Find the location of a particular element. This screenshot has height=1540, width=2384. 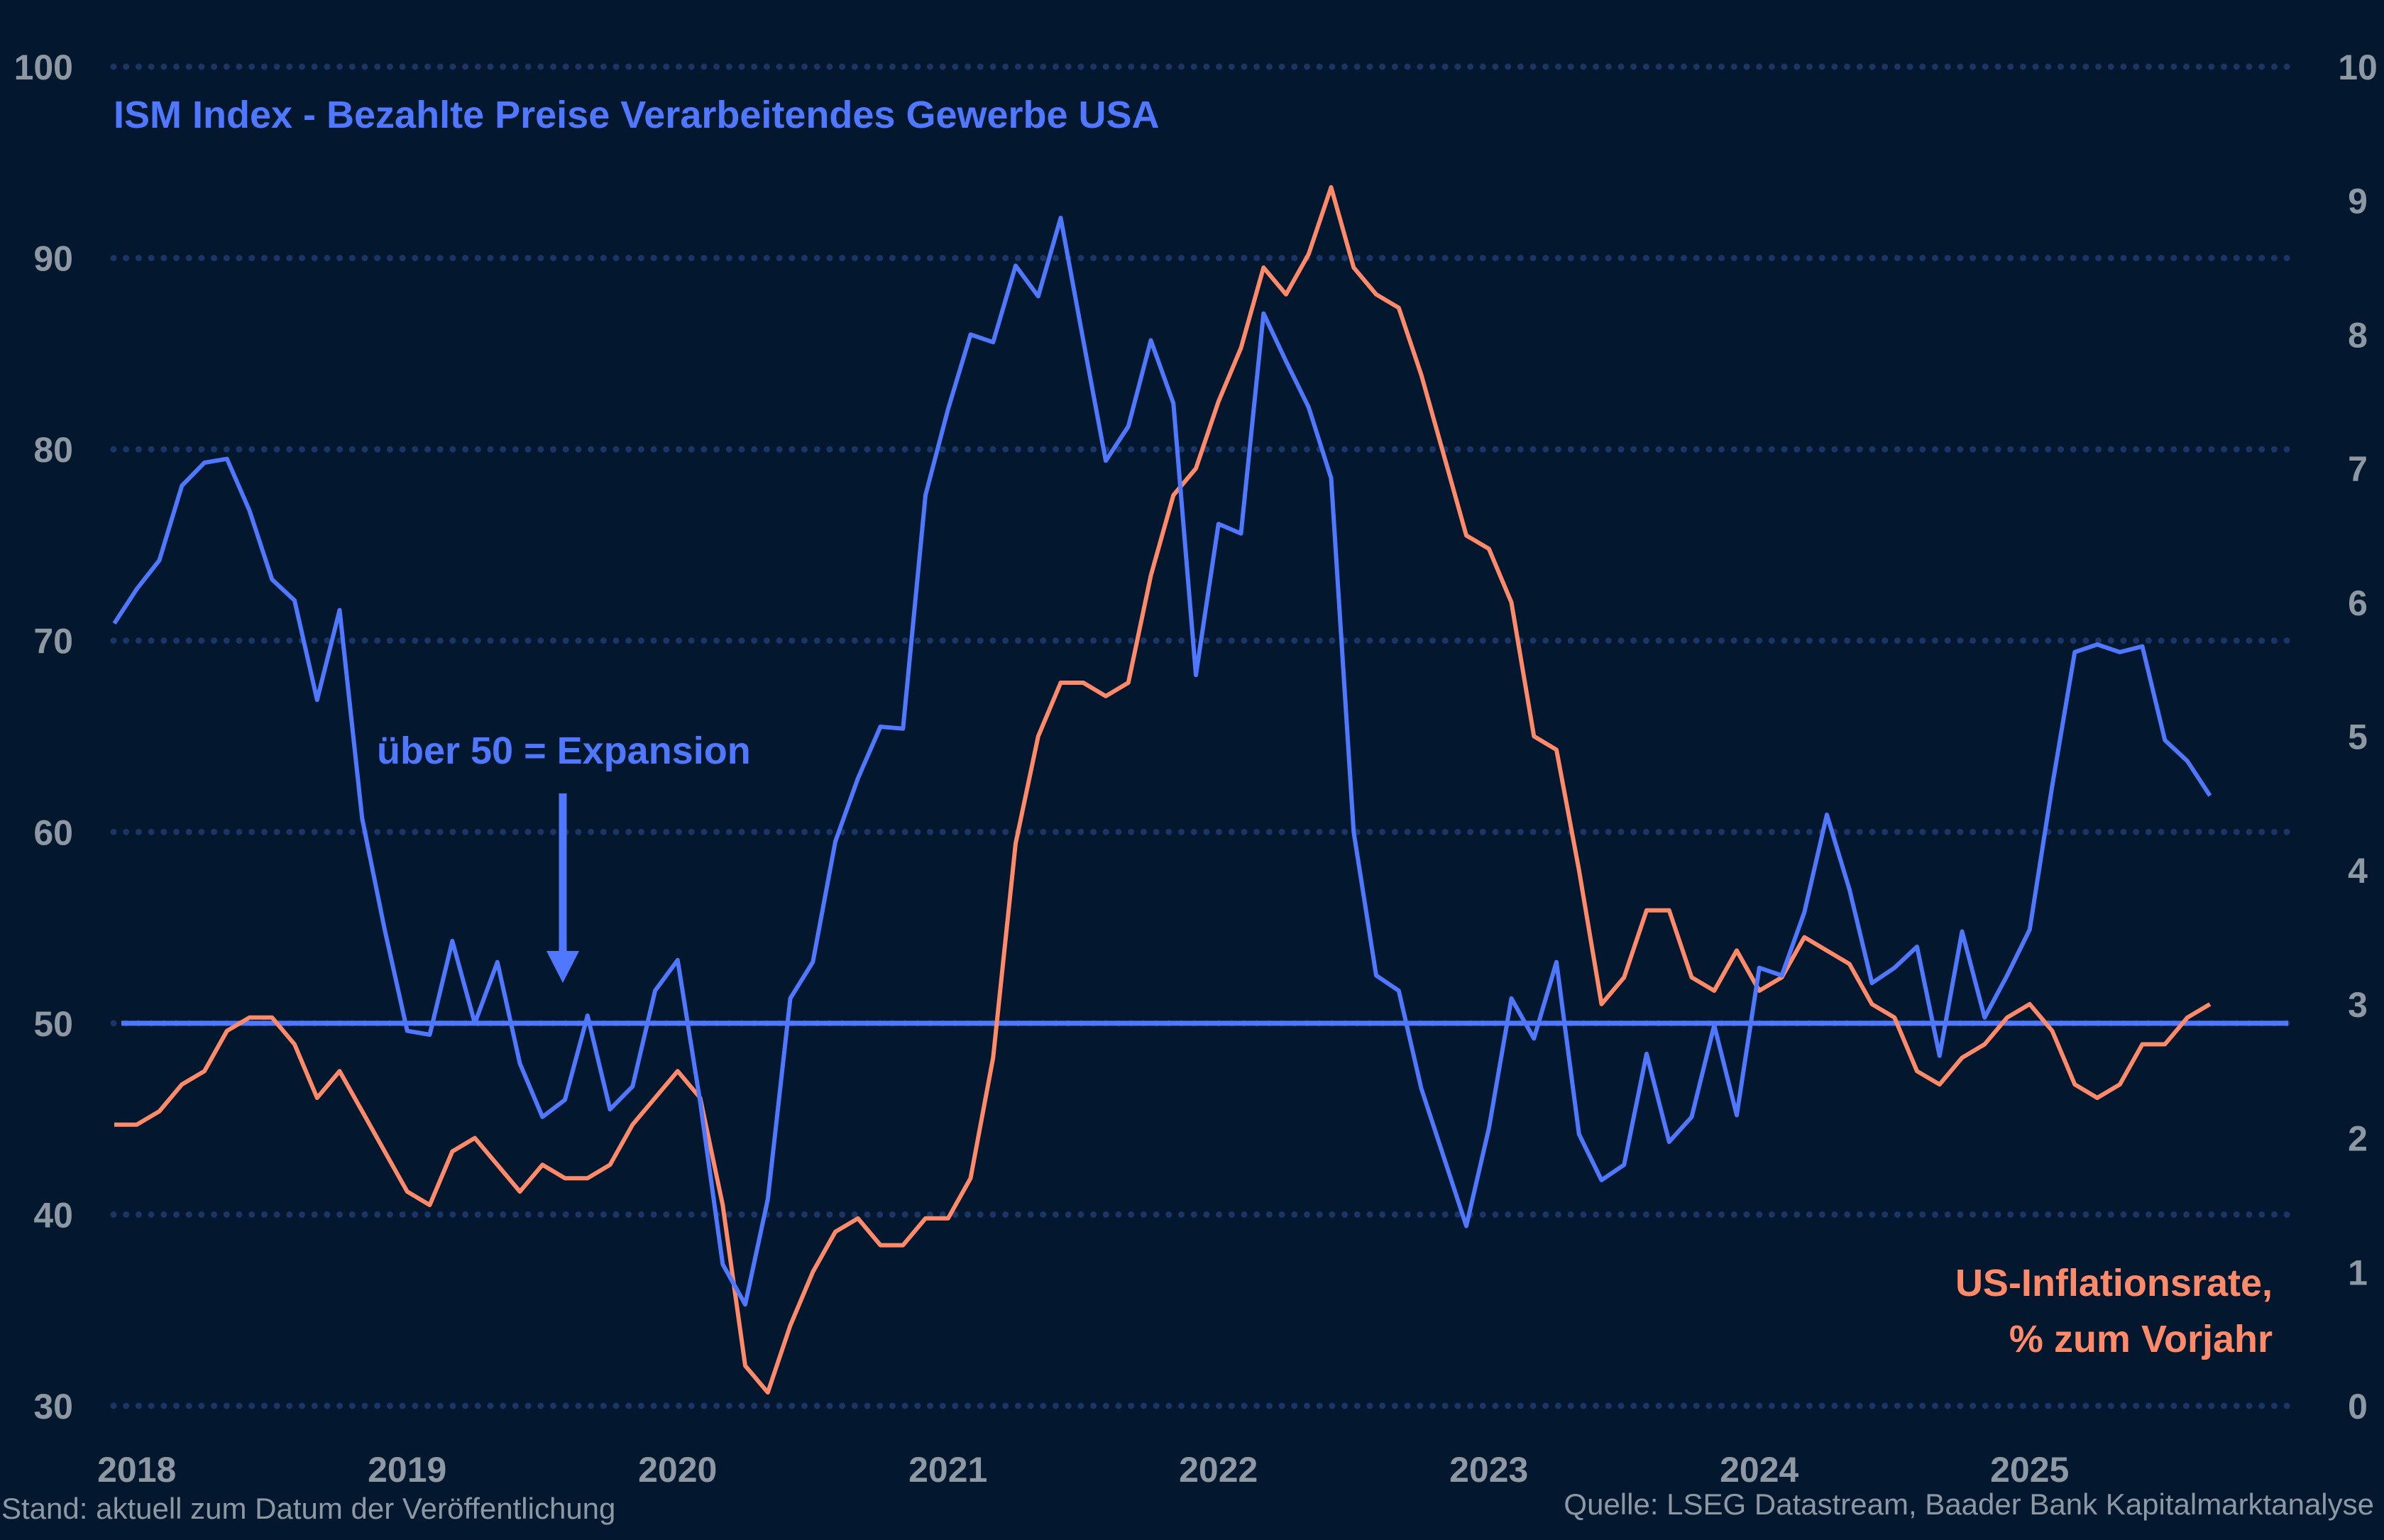

left-axis-ticks: 30 40 50 60 70 80 90 100 is located at coordinates (43, 737).